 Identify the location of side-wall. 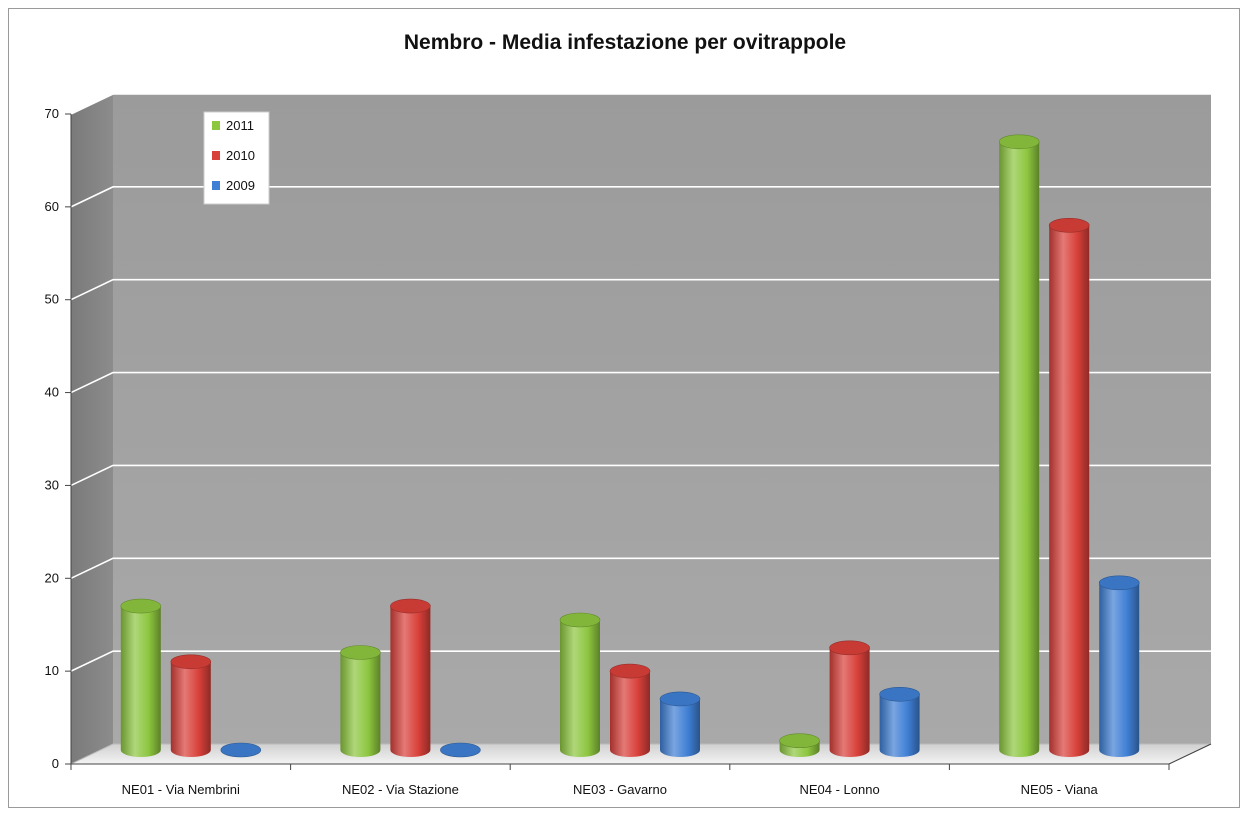
(92, 429).